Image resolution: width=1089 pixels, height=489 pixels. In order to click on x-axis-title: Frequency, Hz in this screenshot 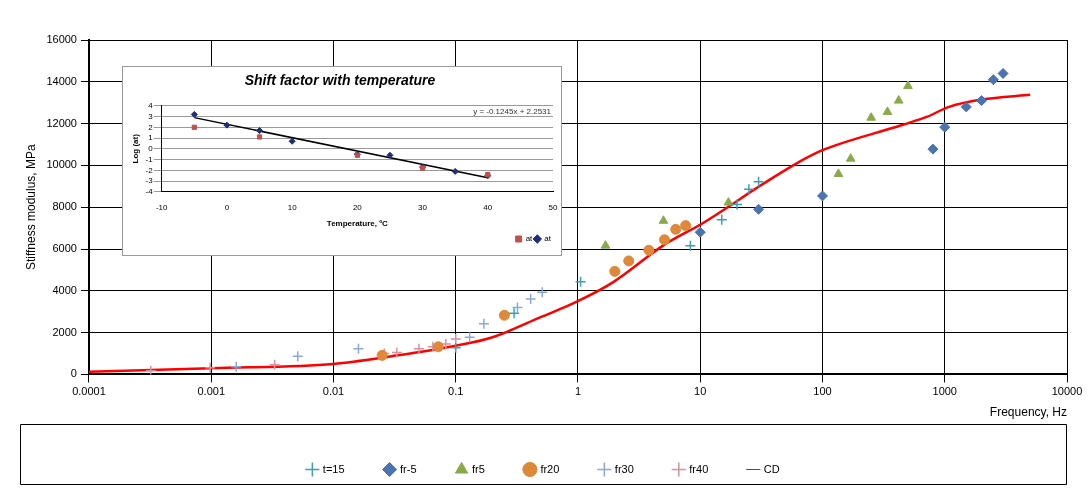, I will do `click(1028, 412)`.